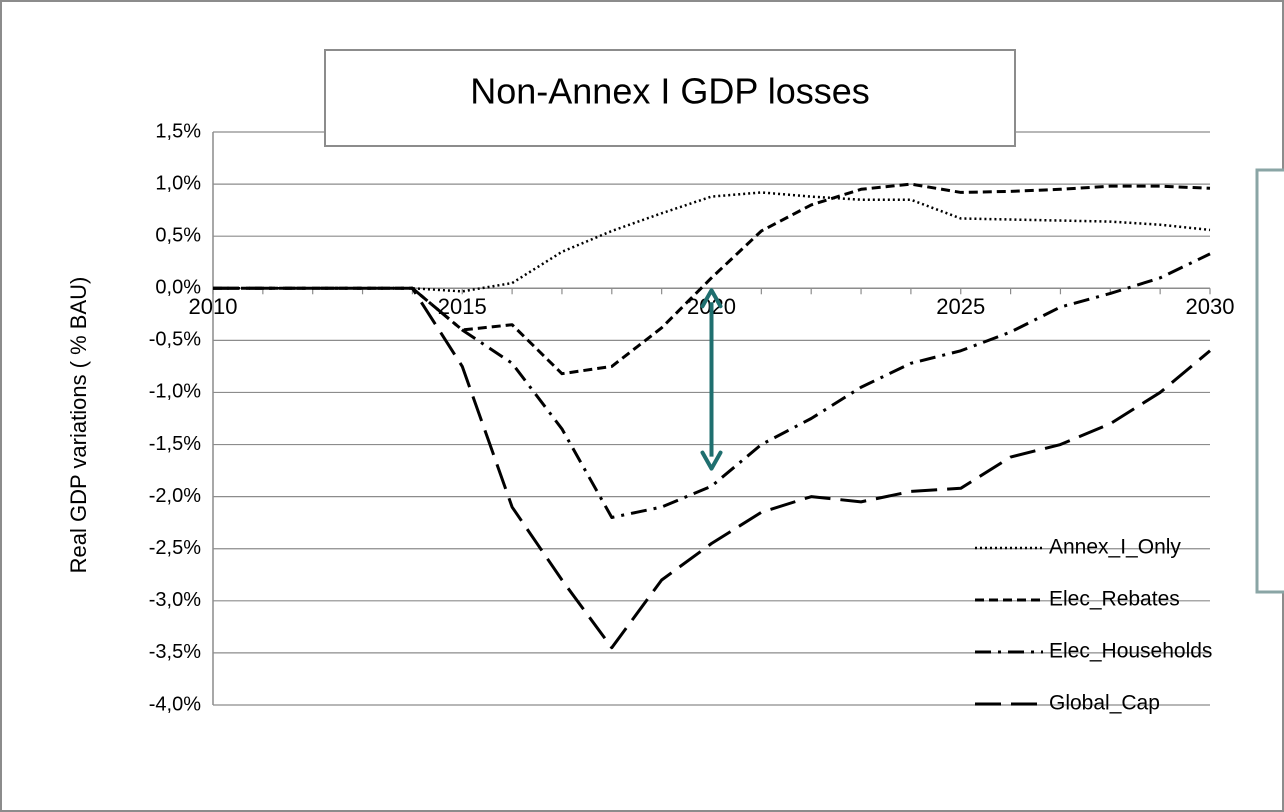 The height and width of the screenshot is (812, 1284). I want to click on legend-label-annex-i-only: Annex_I_Only, so click(1115, 547).